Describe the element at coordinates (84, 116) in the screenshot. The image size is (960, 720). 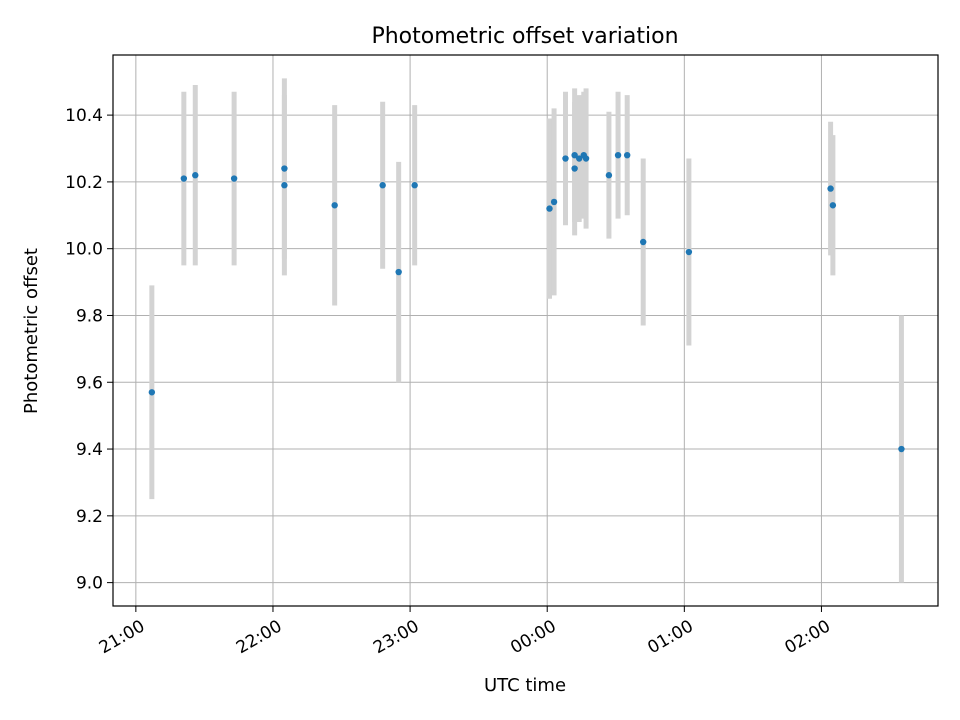
I see `y-tick-label: 10.4` at that location.